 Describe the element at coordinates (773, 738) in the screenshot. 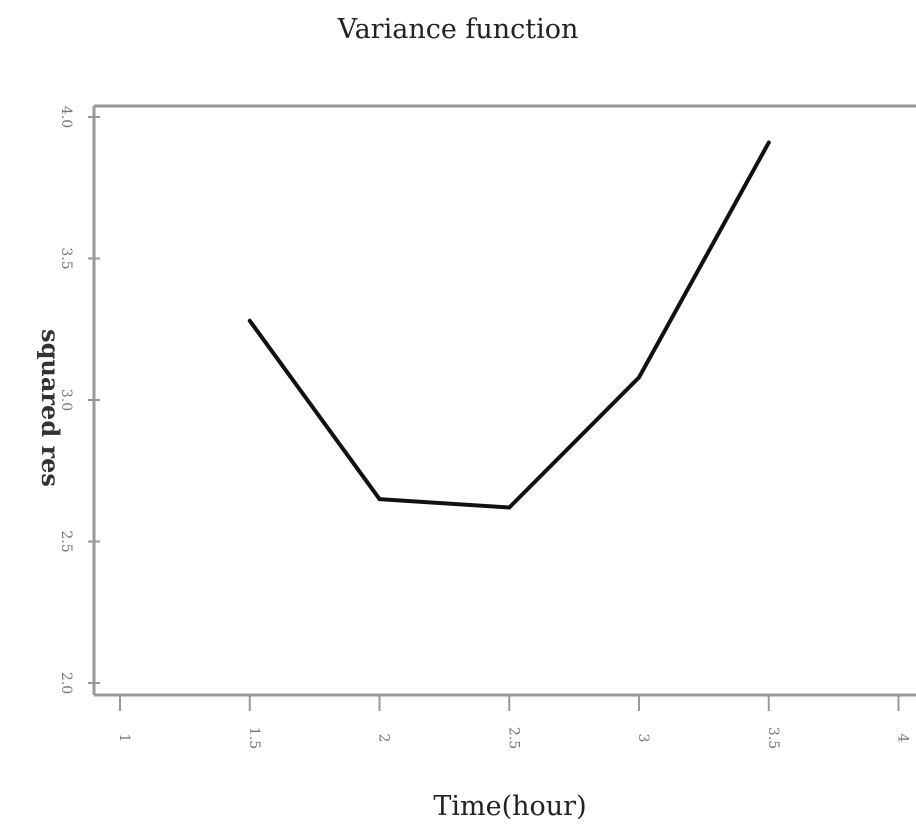

I see `x-tick-label: 3.5` at that location.